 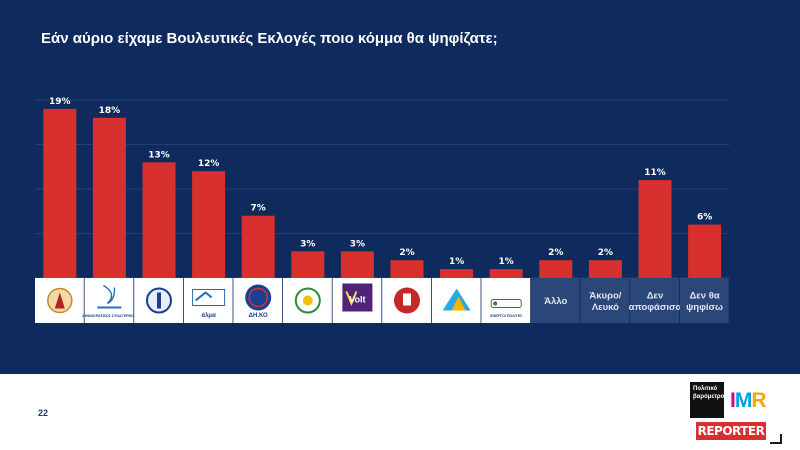 I want to click on page-number: 22, so click(x=43, y=413).